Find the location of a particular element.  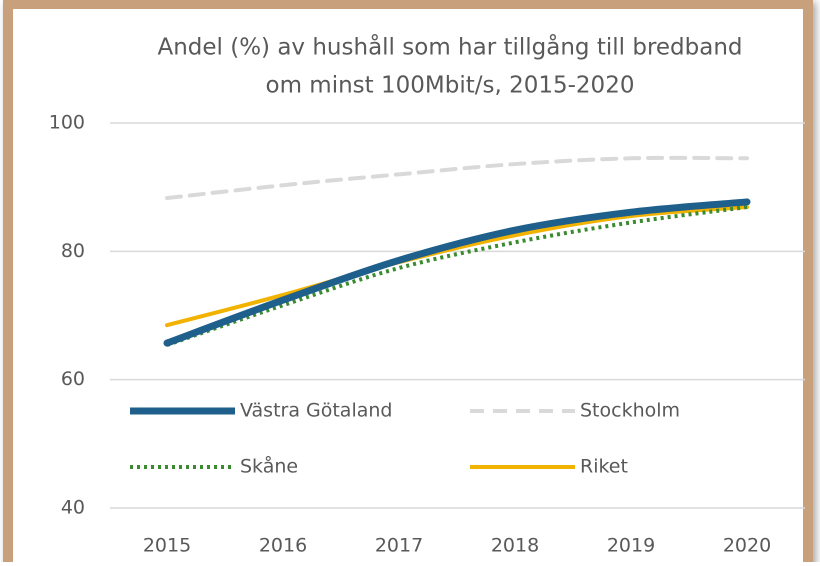

legend-label: Västra Götaland is located at coordinates (316, 411).